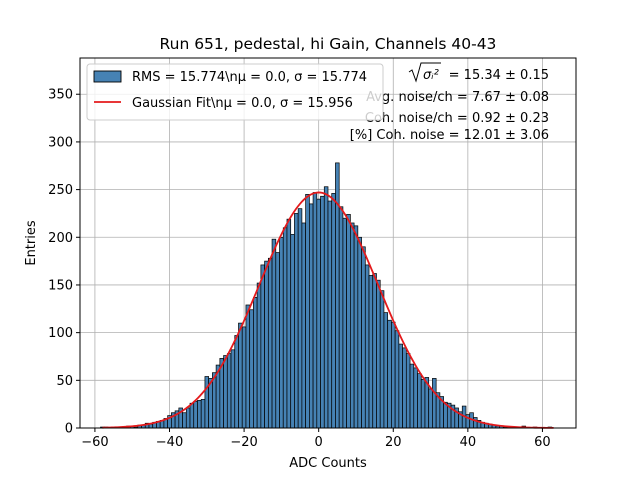 Image resolution: width=640 pixels, height=480 pixels. I want to click on y-tick-label: 0, so click(69, 429).